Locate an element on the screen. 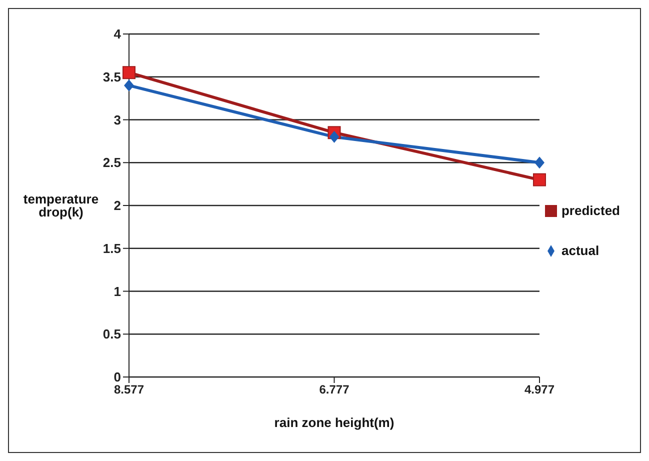 The height and width of the screenshot is (461, 649). y-tick-label: 1 is located at coordinates (117, 291).